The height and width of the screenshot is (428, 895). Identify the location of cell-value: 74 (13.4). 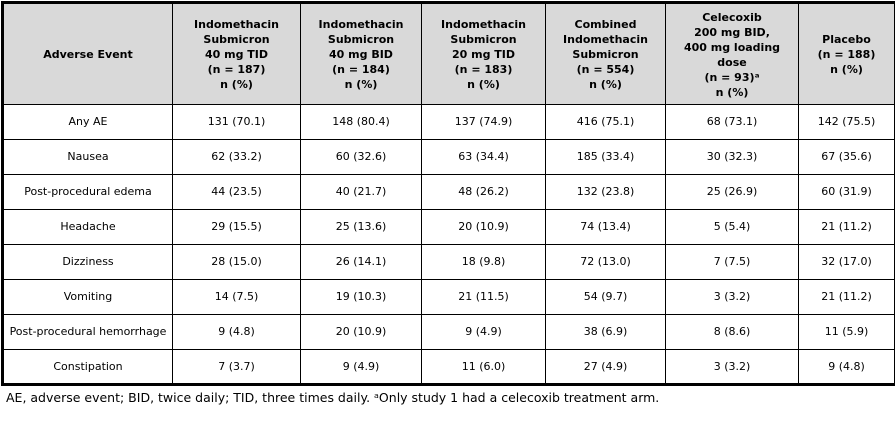
(605, 227).